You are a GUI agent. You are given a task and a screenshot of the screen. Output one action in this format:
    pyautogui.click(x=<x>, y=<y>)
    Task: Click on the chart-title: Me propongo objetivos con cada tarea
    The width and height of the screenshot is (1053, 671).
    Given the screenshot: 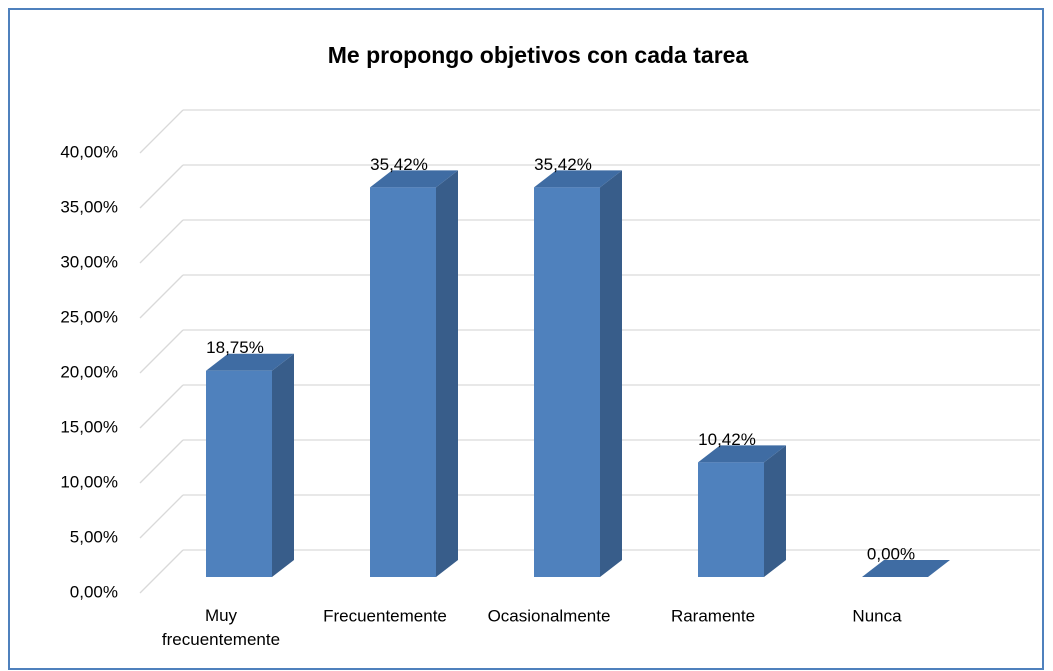 What is the action you would take?
    pyautogui.click(x=538, y=55)
    